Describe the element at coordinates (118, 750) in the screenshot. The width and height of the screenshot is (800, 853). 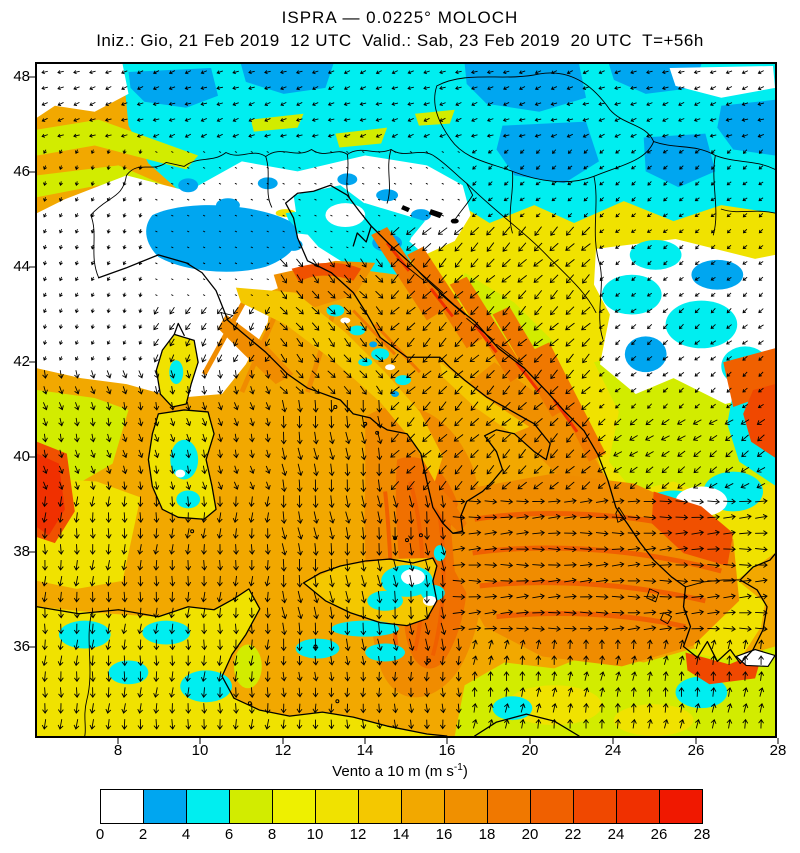
I see `lon-tick-label: 8` at that location.